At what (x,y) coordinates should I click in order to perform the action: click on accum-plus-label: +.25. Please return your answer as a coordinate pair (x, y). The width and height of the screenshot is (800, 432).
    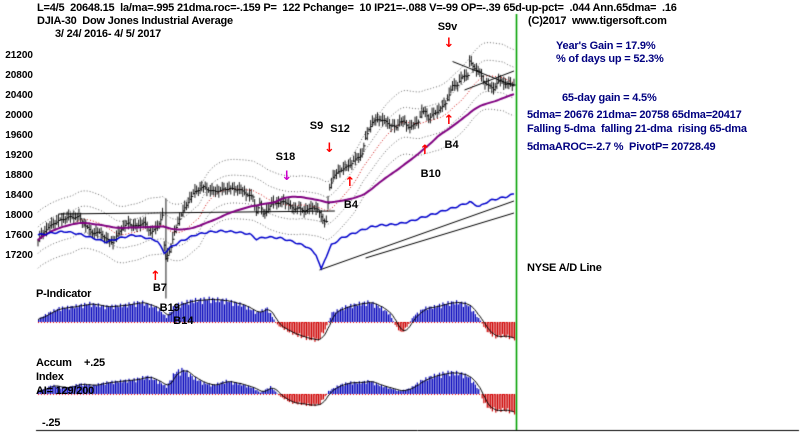
    Looking at the image, I should click on (94, 363).